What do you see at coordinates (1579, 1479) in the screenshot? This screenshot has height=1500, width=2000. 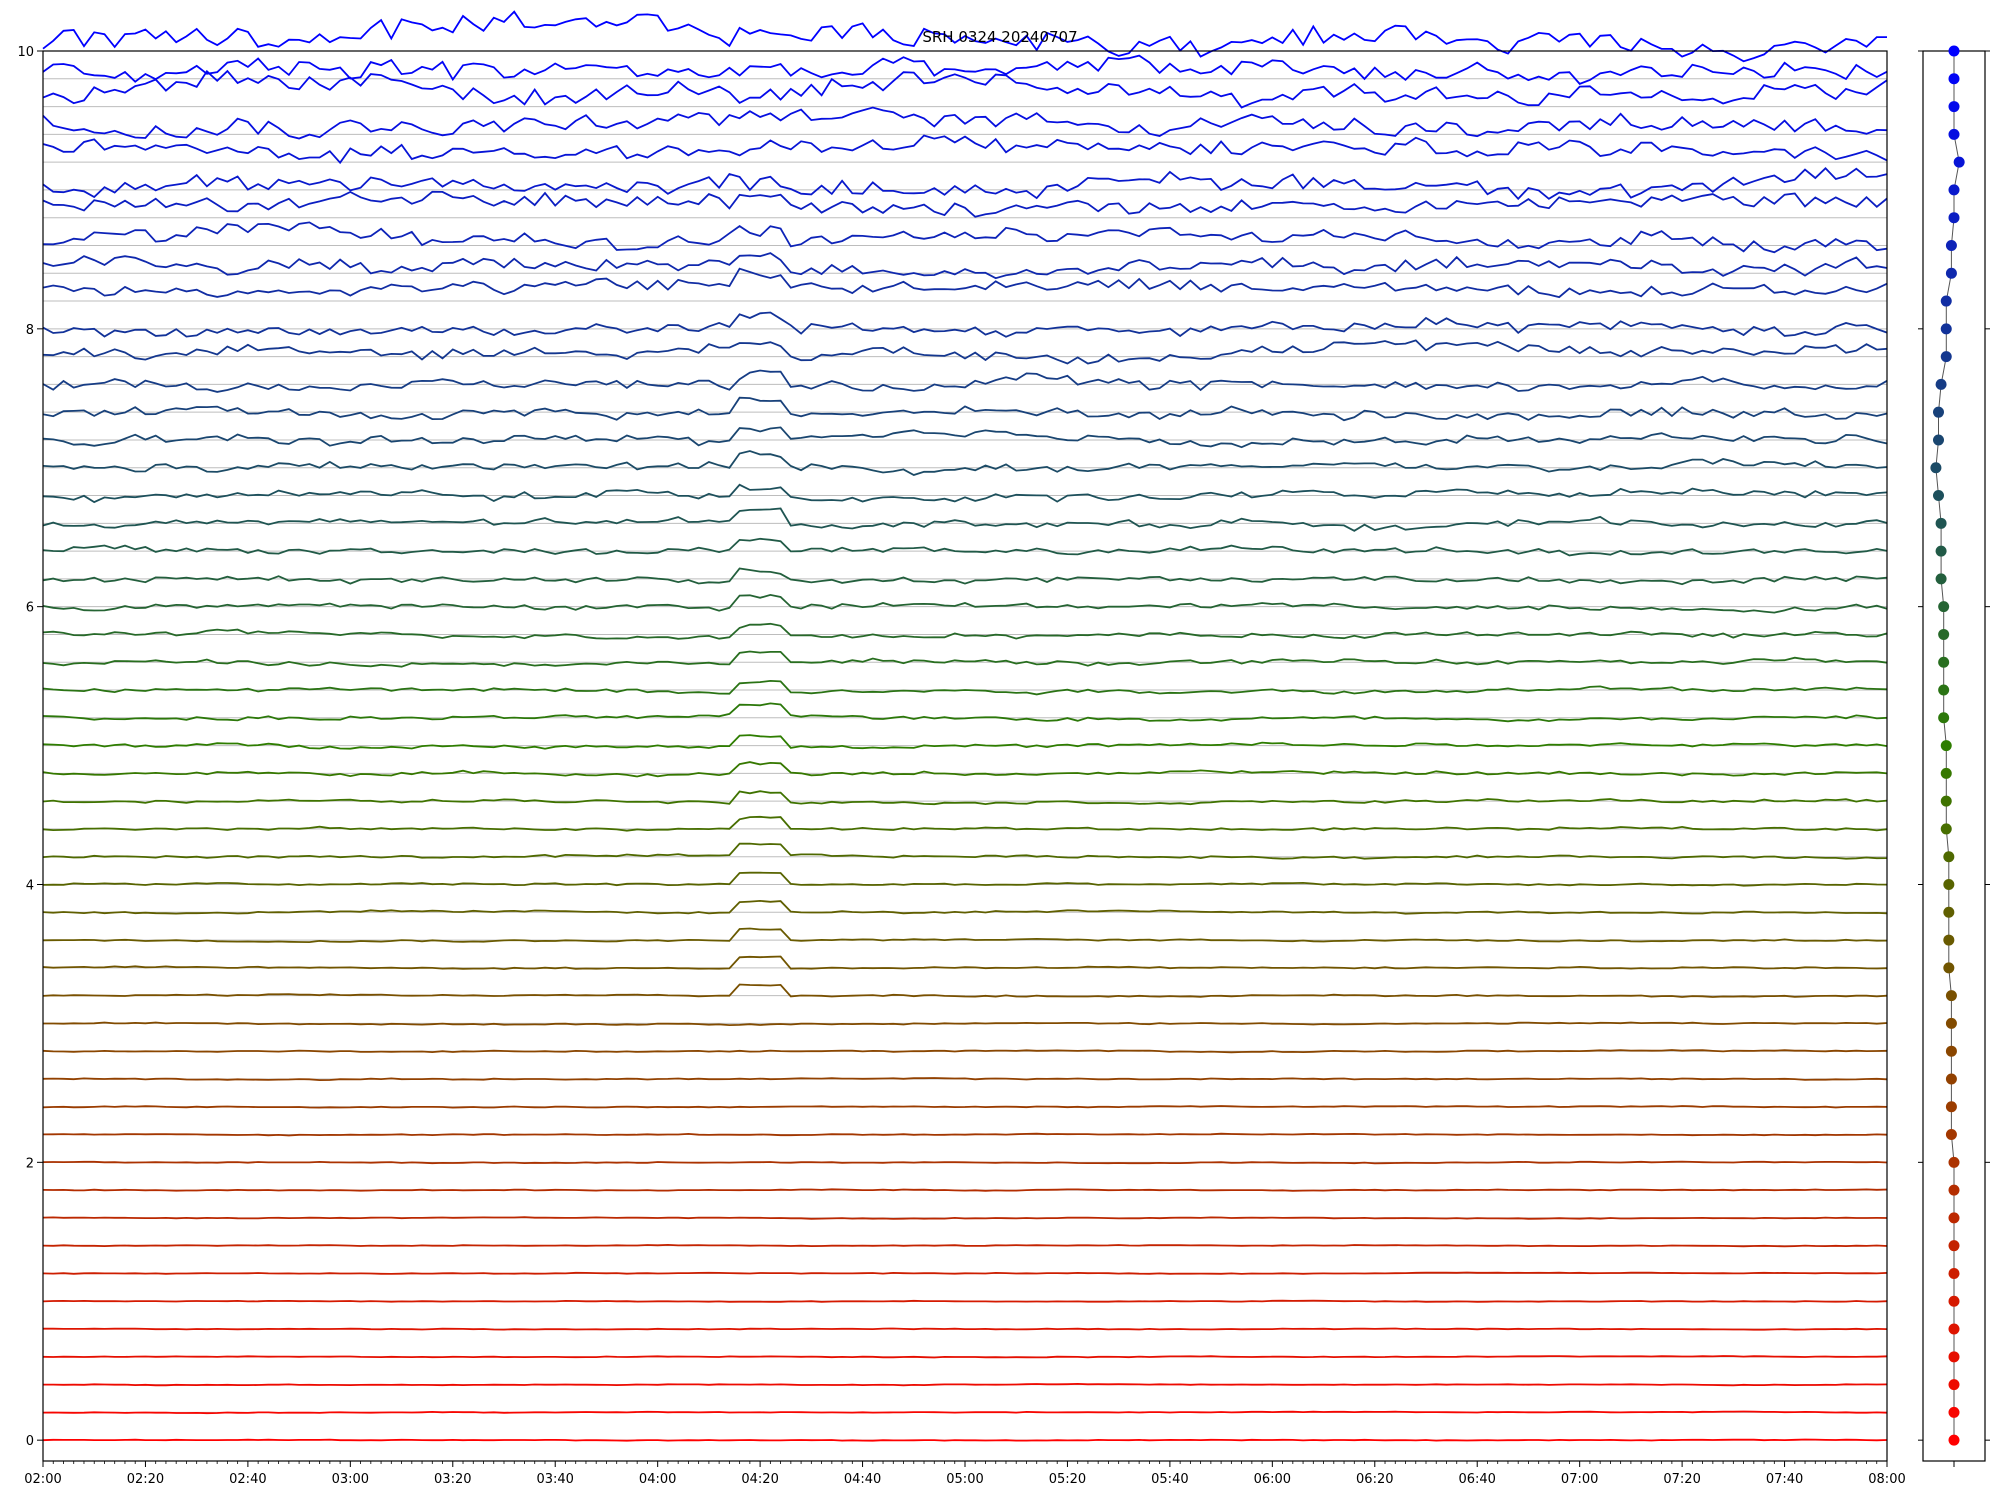 I see `x-tick-label: 07:00` at bounding box center [1579, 1479].